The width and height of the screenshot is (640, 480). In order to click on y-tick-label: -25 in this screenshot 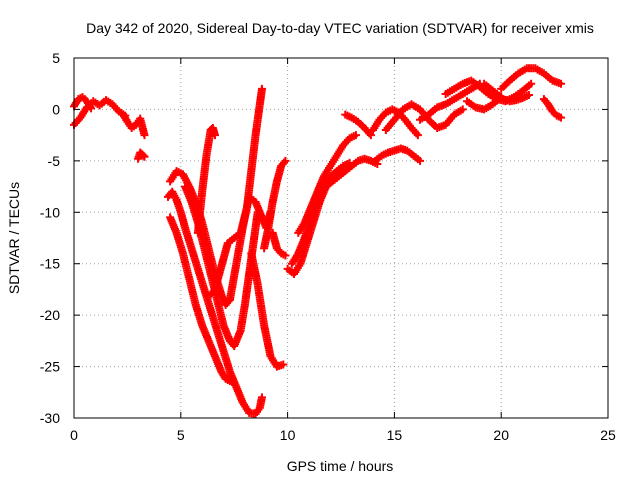, I will do `click(50, 367)`.